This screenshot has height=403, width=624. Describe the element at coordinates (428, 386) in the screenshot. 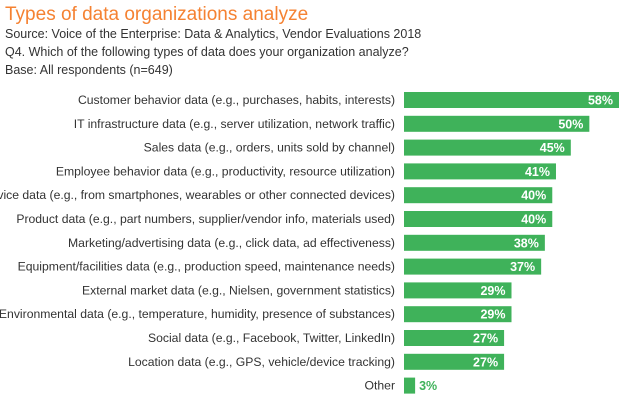

I see `data-label: 3%` at that location.